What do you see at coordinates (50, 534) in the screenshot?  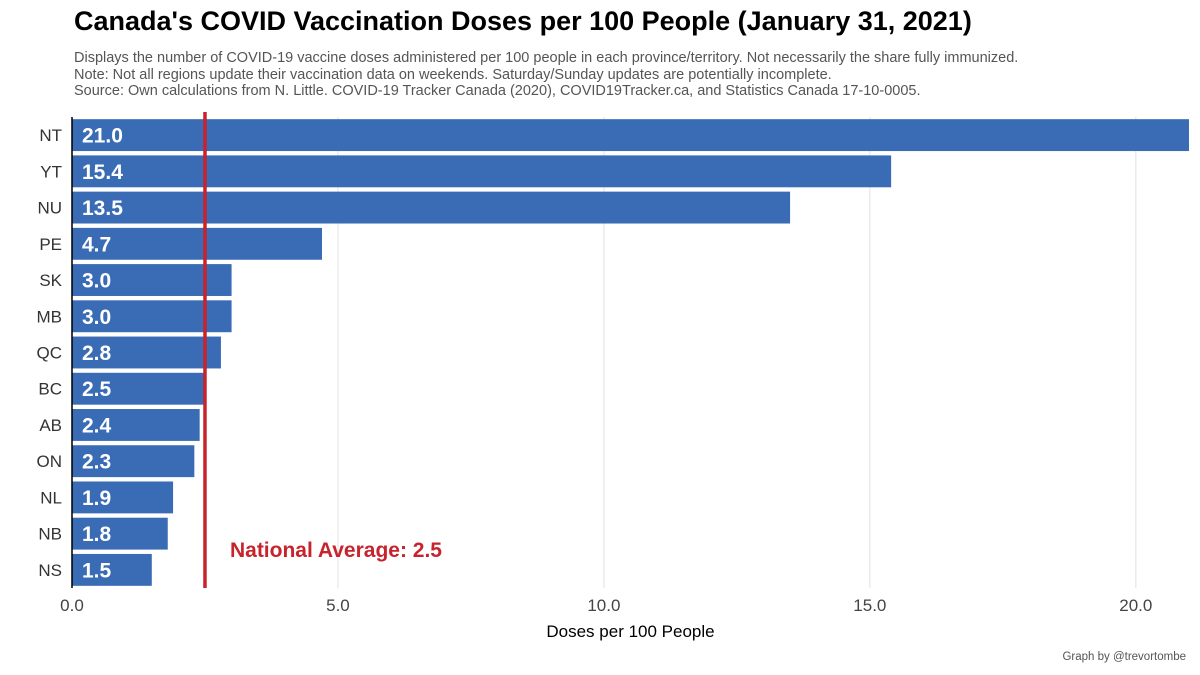 I see `y-tick-label: NB` at bounding box center [50, 534].